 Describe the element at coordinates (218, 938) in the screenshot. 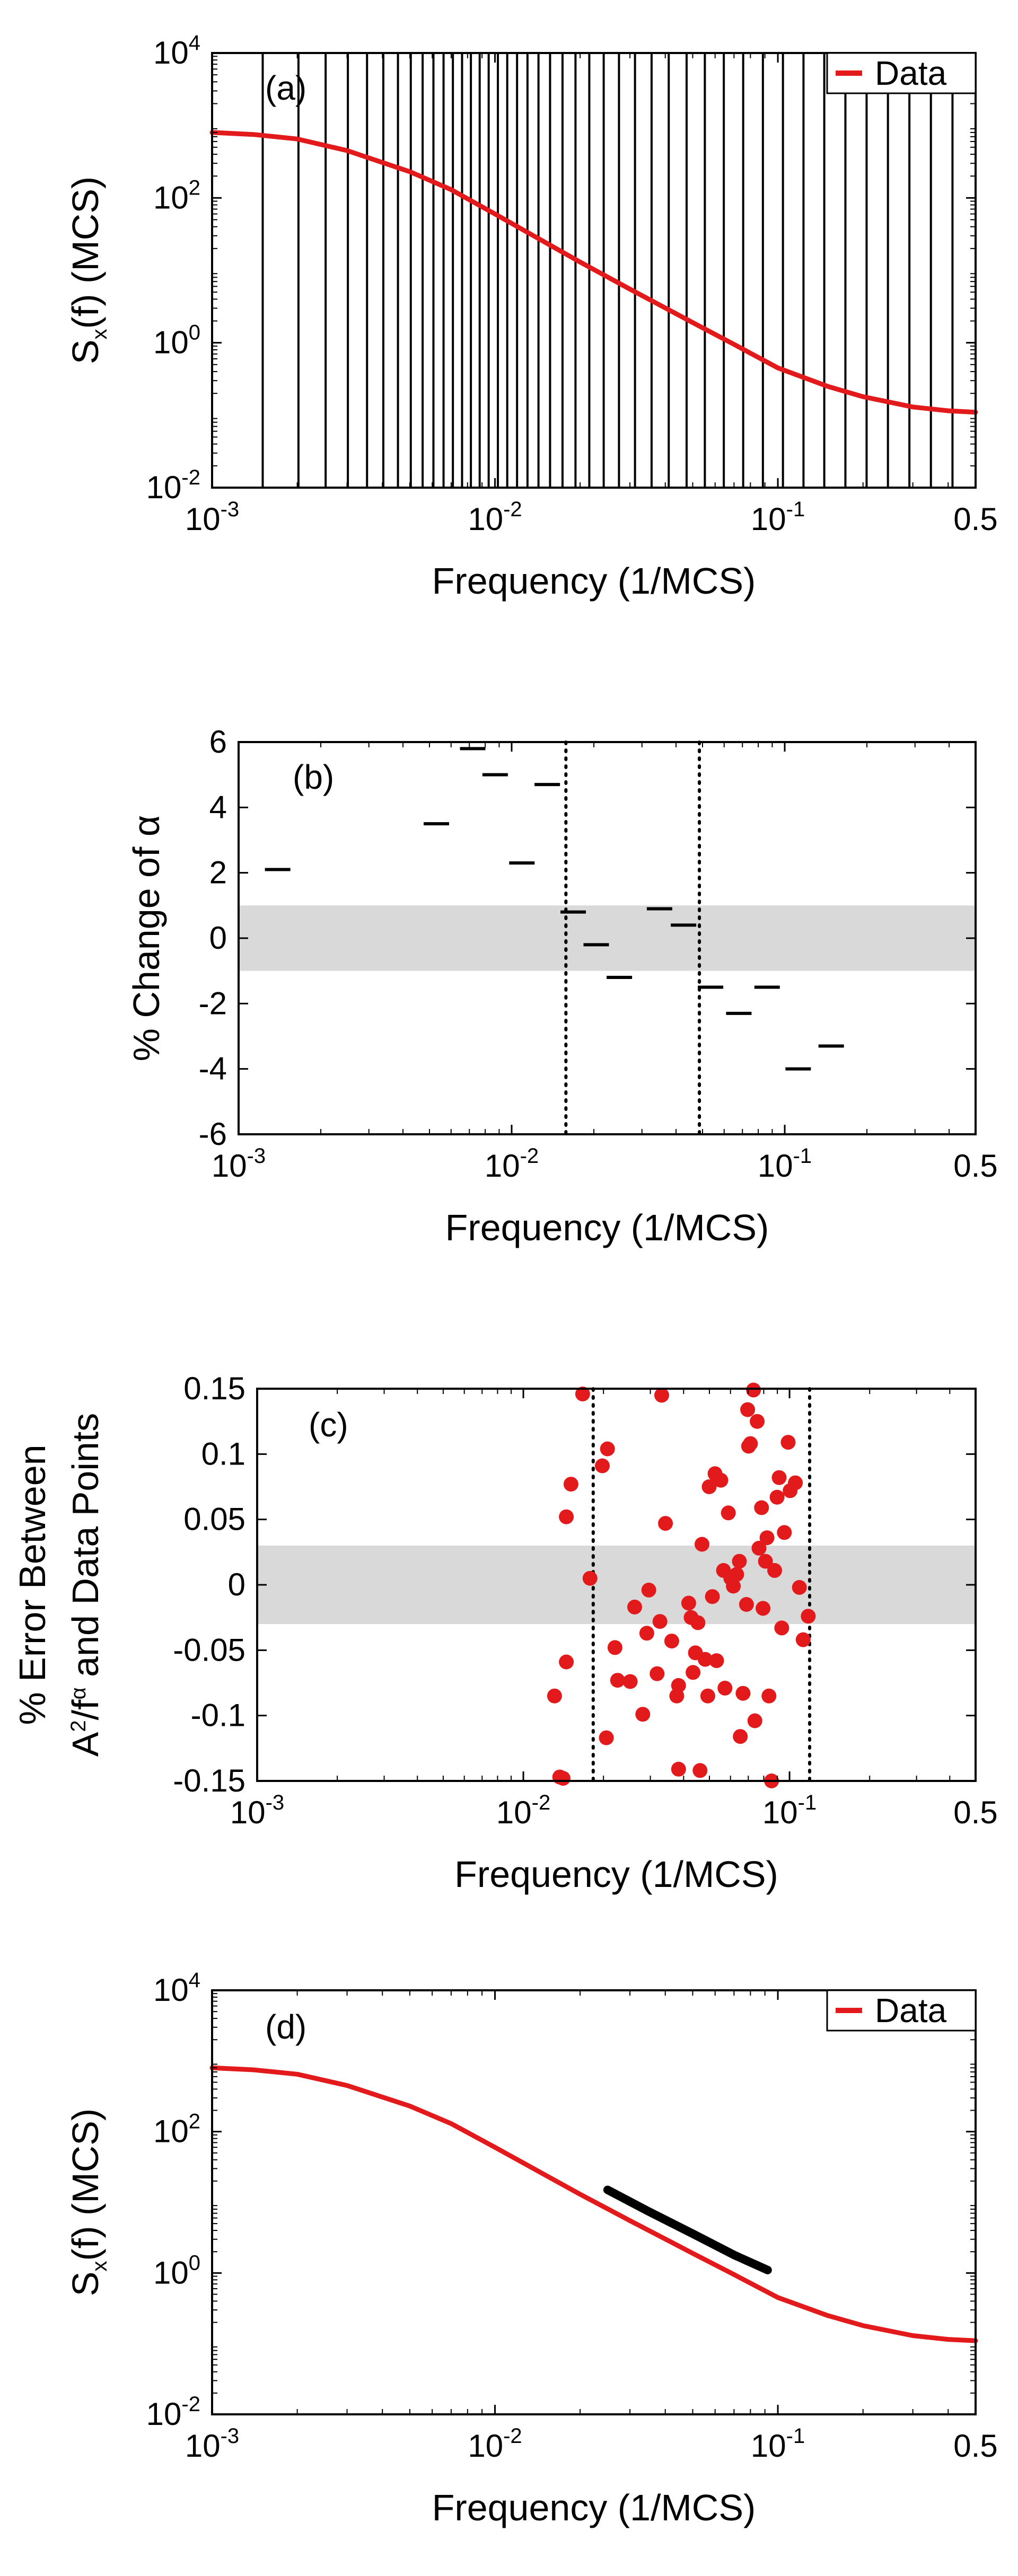

I see `y-tick-label-base: 0` at that location.